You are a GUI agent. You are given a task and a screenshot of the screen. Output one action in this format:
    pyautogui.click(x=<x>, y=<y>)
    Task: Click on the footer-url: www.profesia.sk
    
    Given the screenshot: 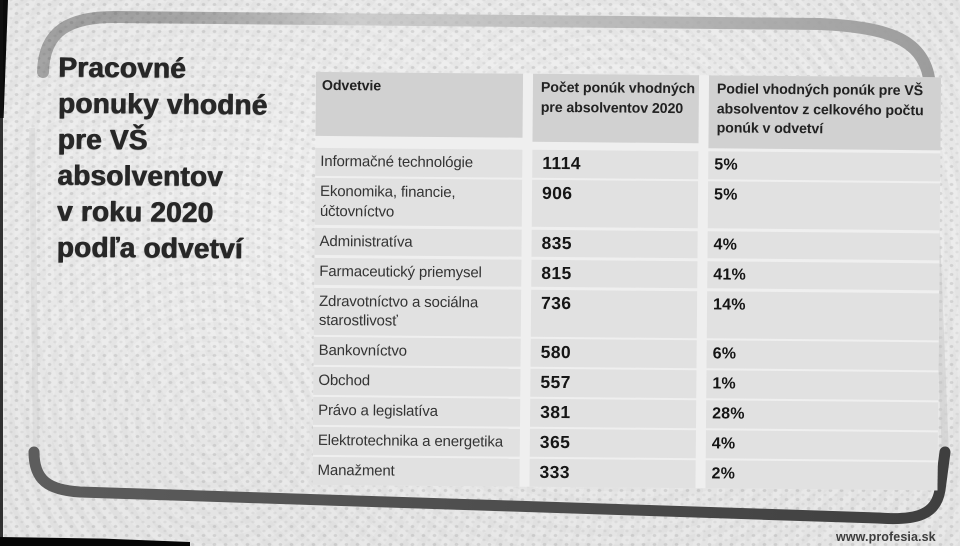 What is the action you would take?
    pyautogui.click(x=886, y=537)
    